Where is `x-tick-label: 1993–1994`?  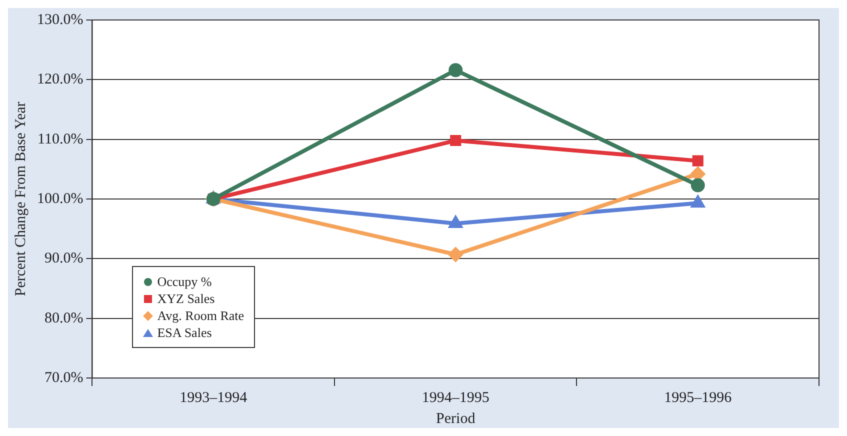 x-tick-label: 1993–1994 is located at coordinates (214, 398).